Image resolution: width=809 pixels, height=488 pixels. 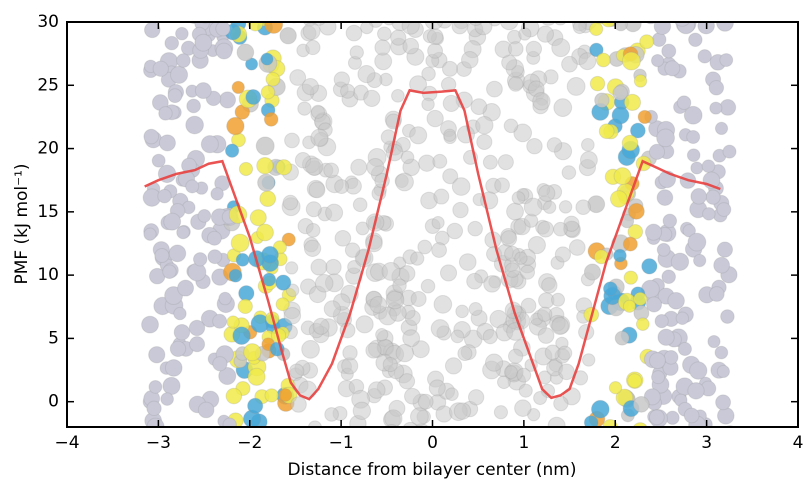 What do you see at coordinates (432, 470) in the screenshot?
I see `x-axis-label: Distance from bilayer center (nm)` at bounding box center [432, 470].